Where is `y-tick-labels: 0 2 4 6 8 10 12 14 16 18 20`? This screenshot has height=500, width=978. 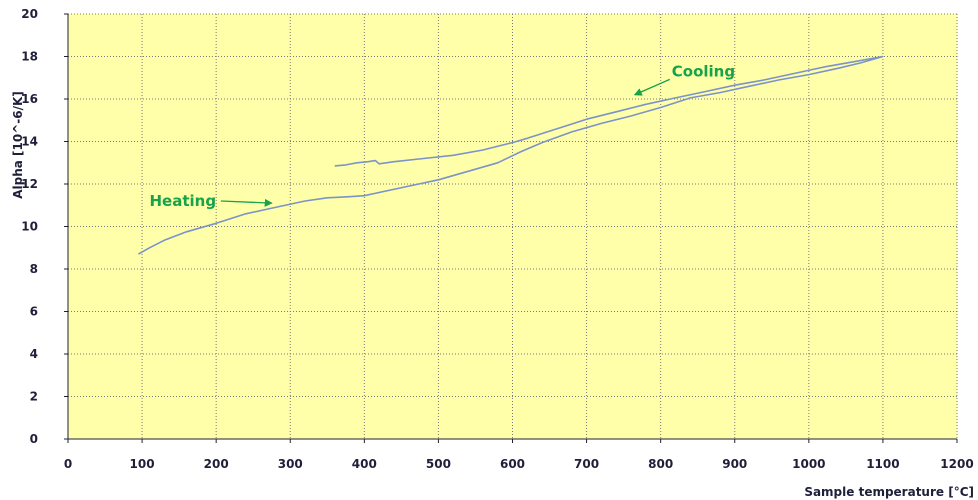 y-tick-labels: 0 2 4 6 8 10 12 14 16 18 20 is located at coordinates (44, 226).